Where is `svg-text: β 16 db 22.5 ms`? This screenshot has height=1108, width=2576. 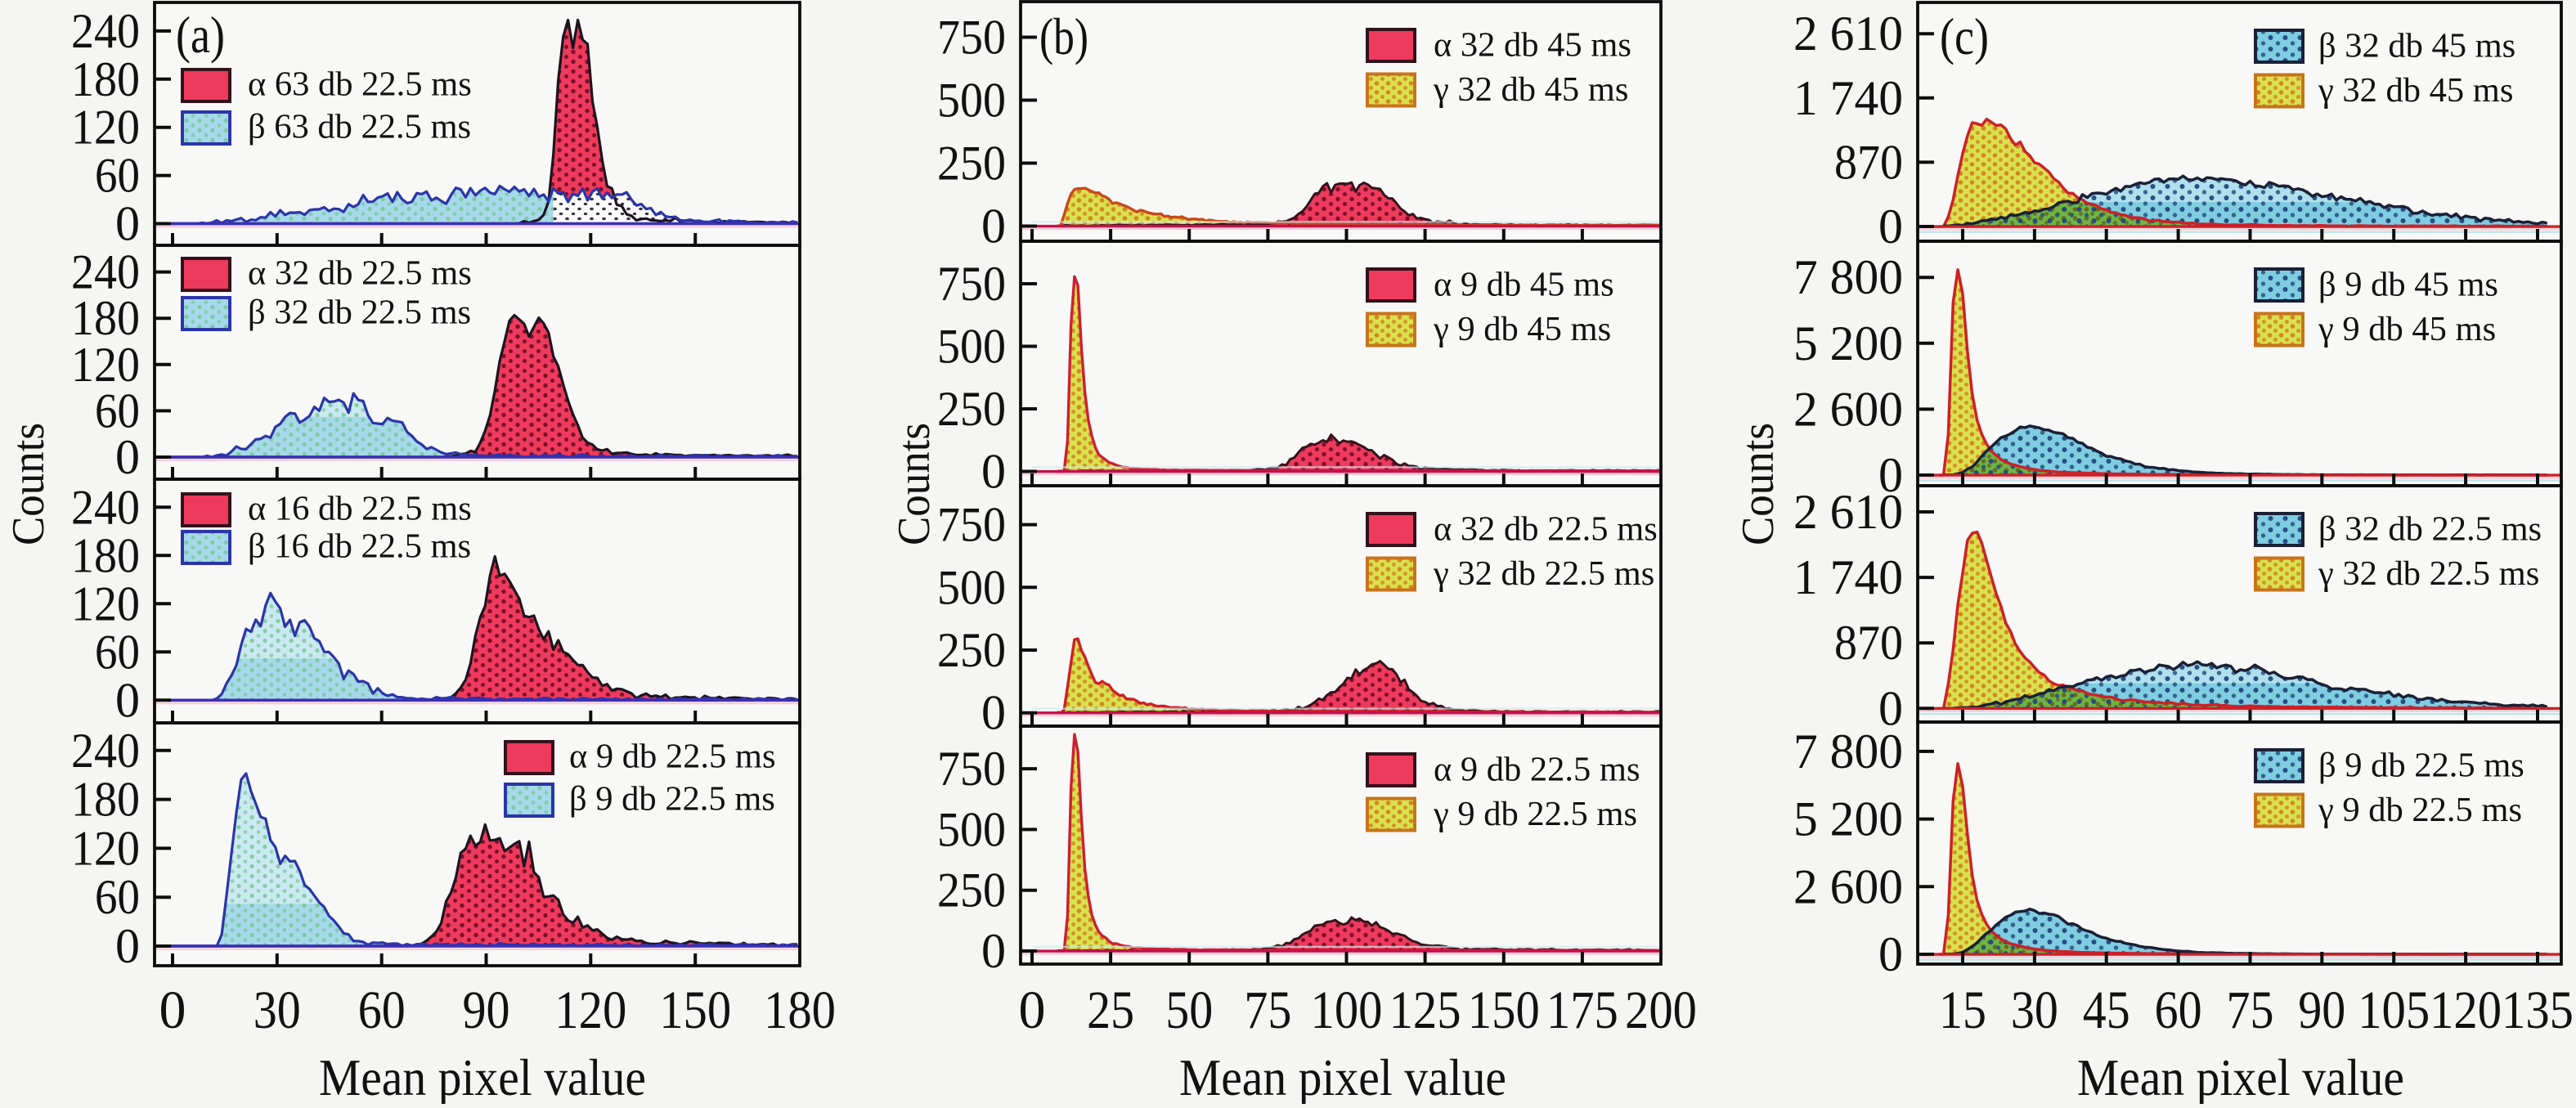
svg-text: β 16 db 22.5 ms is located at coordinates (359, 546).